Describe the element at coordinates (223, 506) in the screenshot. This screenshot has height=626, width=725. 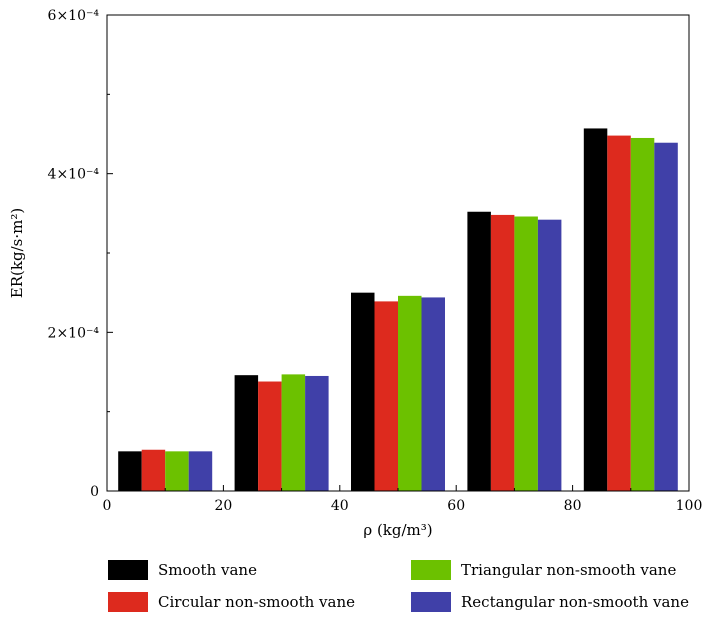
I see `x-tick-label: 20` at that location.